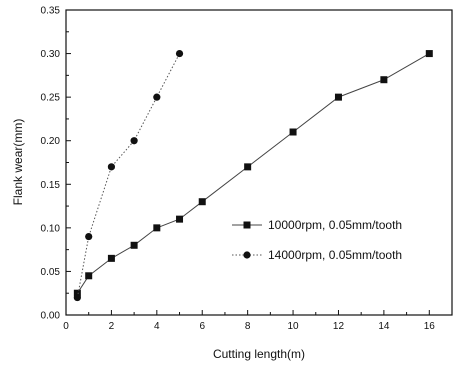 This screenshot has width=456, height=366. Describe the element at coordinates (18, 162) in the screenshot. I see `y-axis-title: Flank wear(mm)` at that location.